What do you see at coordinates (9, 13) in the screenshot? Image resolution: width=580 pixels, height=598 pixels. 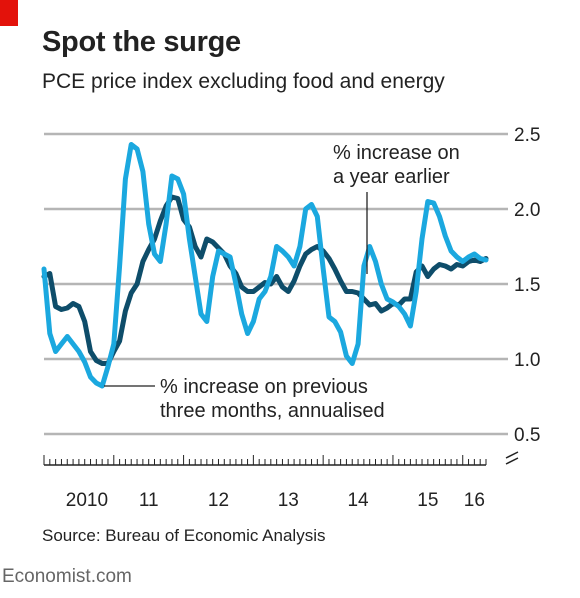 I see `brand-red-tag` at bounding box center [9, 13].